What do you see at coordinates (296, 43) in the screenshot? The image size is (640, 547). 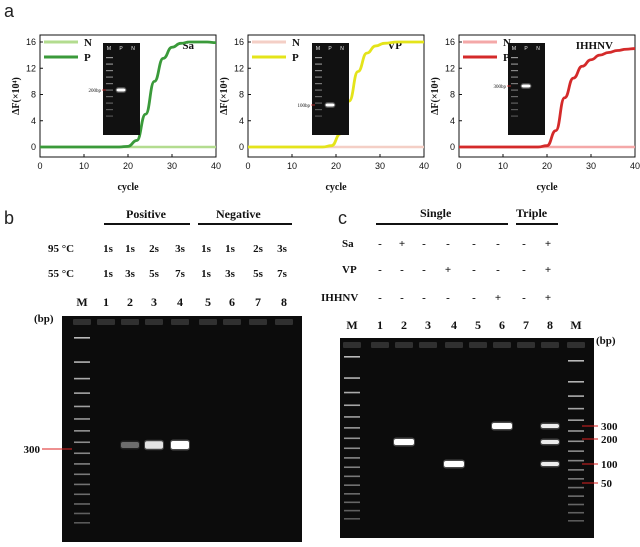 I see `legend-n-label: N` at bounding box center [296, 43].